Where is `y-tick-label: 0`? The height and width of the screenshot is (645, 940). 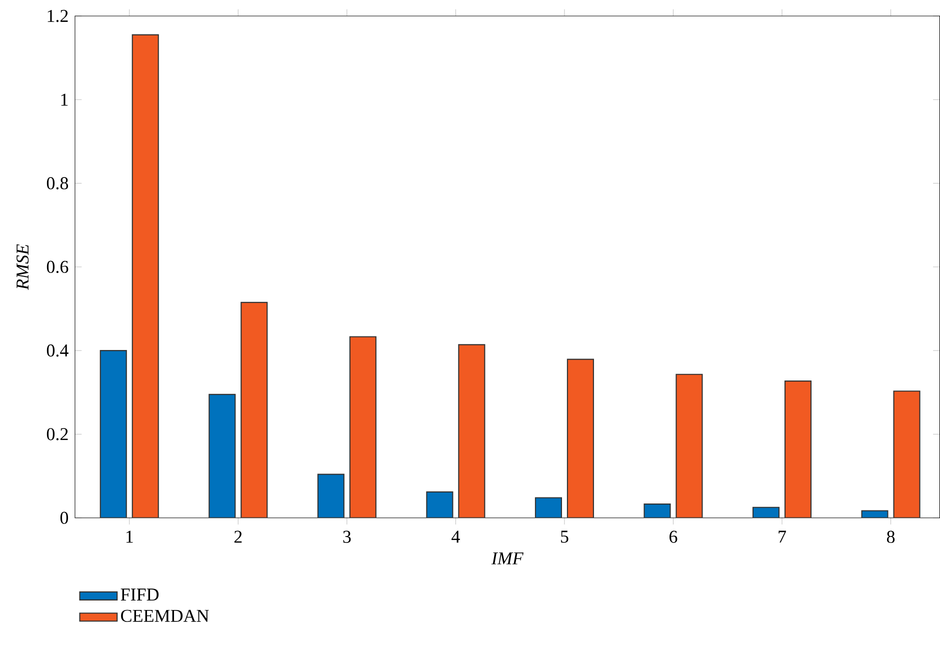
y-tick-label: 0 is located at coordinates (64, 518).